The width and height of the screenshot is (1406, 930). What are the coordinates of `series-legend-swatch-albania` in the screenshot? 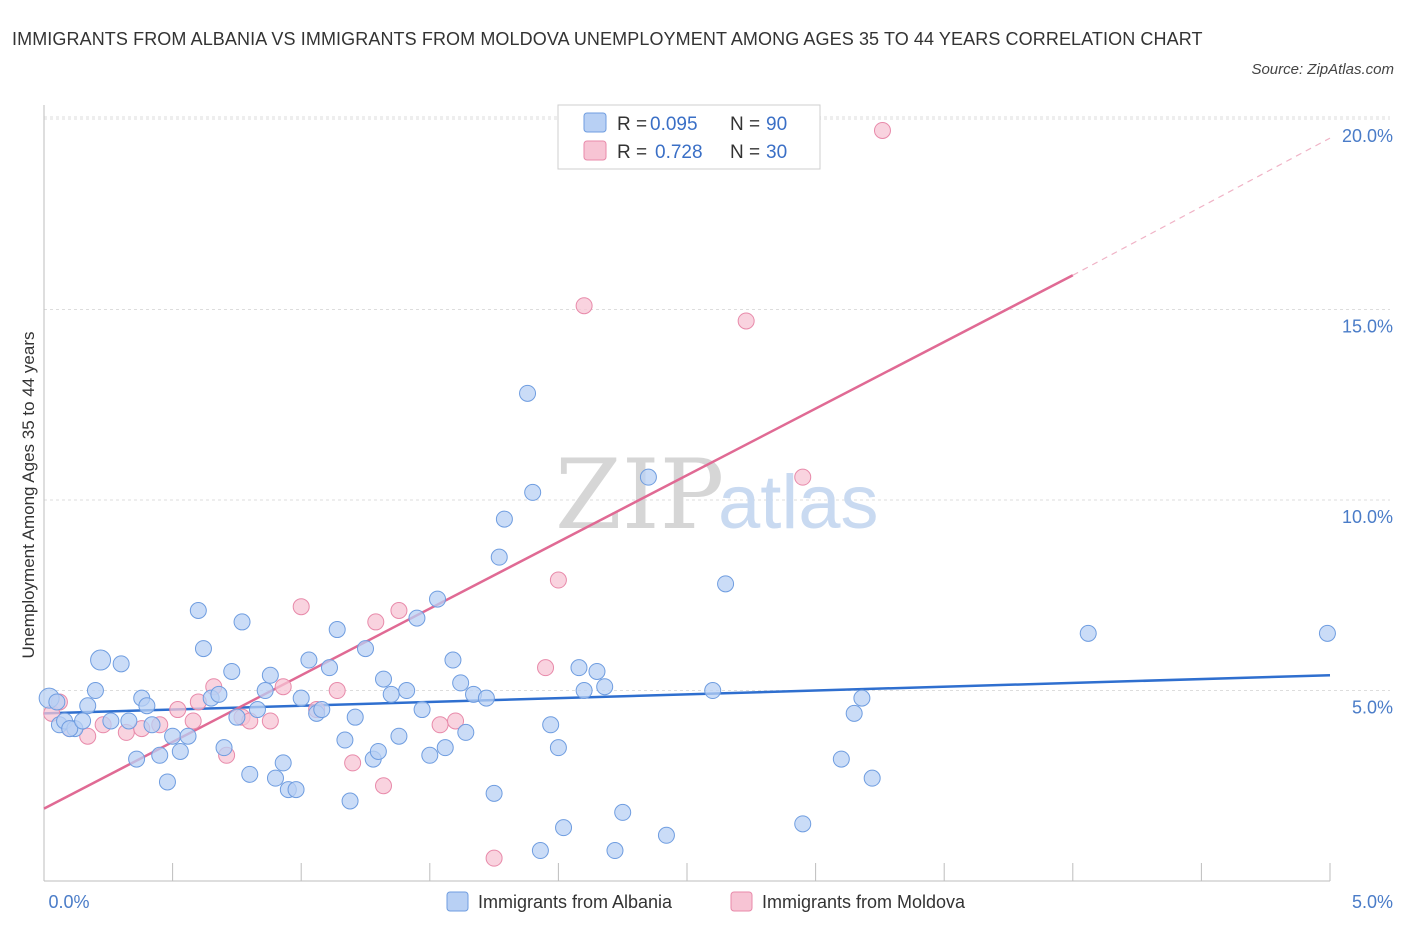 It's located at (457, 901).